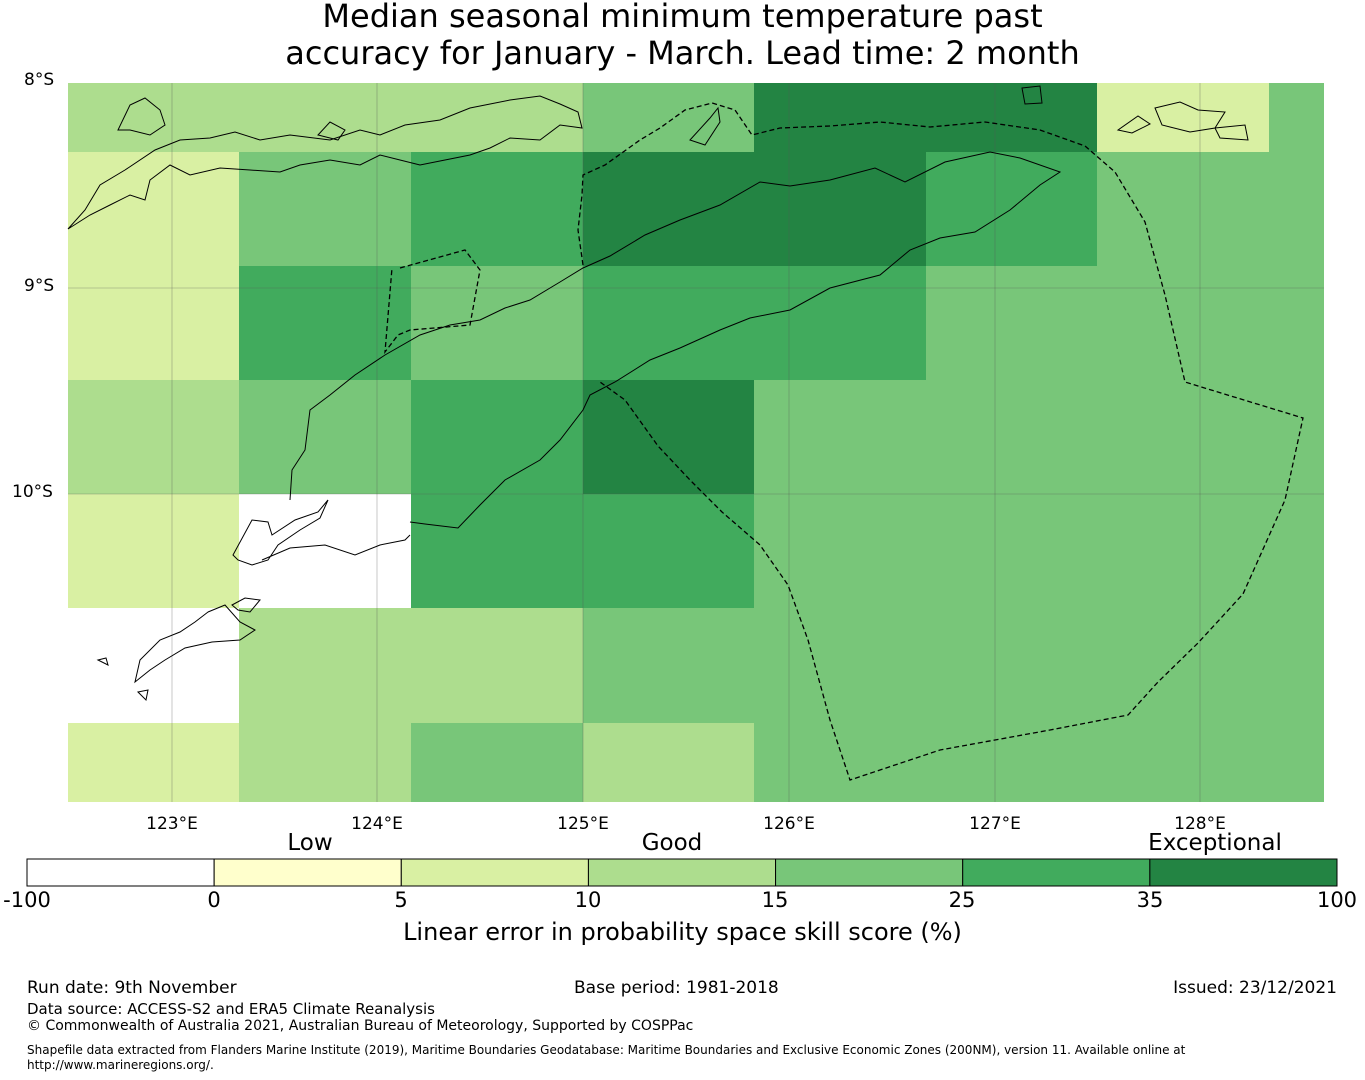 Image resolution: width=1365 pixels, height=1080 pixels. I want to click on coastline-rote, so click(321, 532).